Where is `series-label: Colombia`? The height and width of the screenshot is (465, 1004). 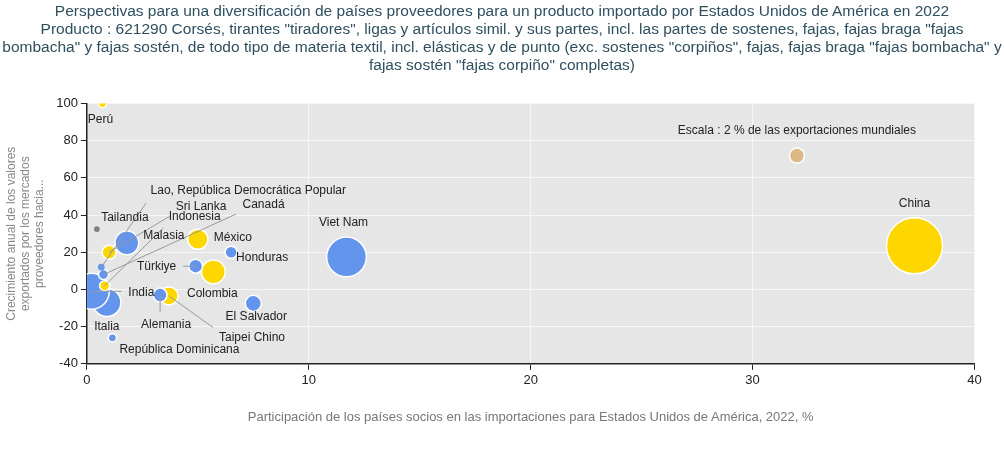
series-label: Colombia is located at coordinates (213, 293).